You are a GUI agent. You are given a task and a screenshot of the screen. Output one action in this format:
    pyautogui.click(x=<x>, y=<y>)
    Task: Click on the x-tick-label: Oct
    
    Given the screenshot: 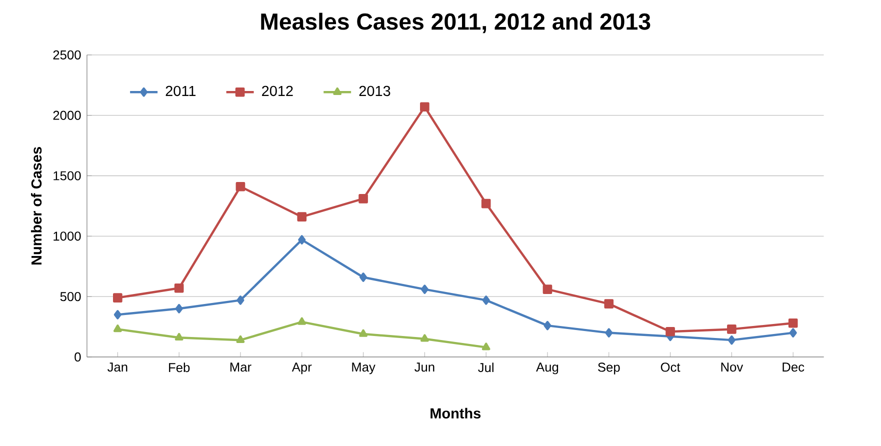 What is the action you would take?
    pyautogui.click(x=670, y=367)
    